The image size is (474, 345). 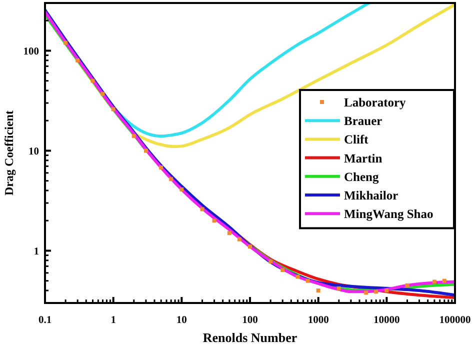 I want to click on legend-label: Mikhailor, so click(x=371, y=195).